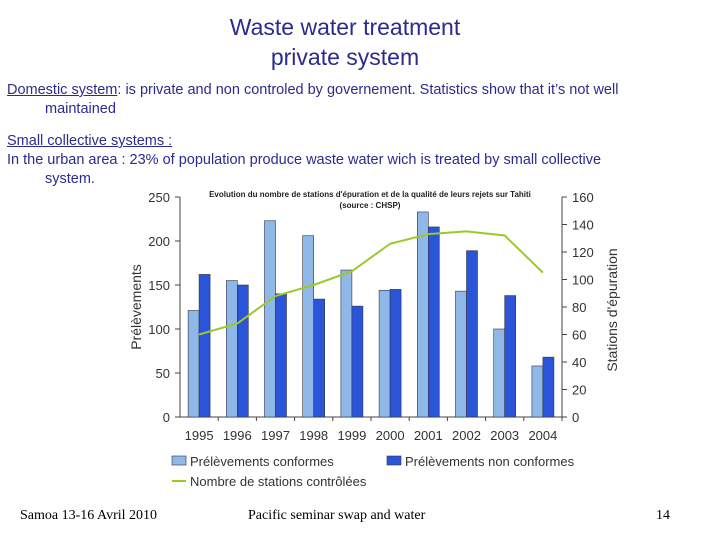 The width and height of the screenshot is (720, 540). I want to click on y-axis-label: Prélèvements, so click(136, 307).